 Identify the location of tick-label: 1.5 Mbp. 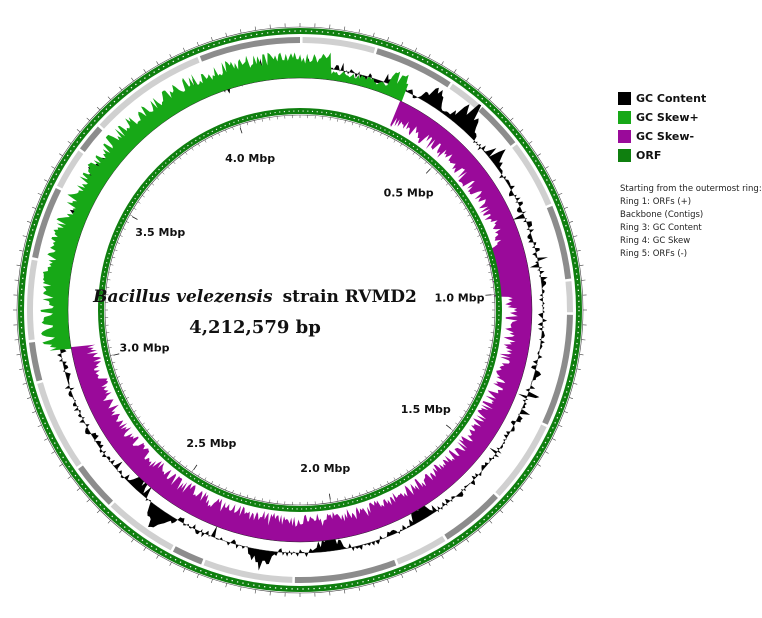
(426, 409).